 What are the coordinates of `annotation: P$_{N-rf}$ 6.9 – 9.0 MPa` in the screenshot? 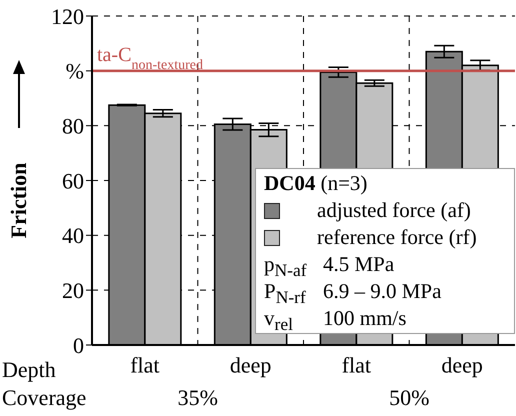 It's located at (353, 293).